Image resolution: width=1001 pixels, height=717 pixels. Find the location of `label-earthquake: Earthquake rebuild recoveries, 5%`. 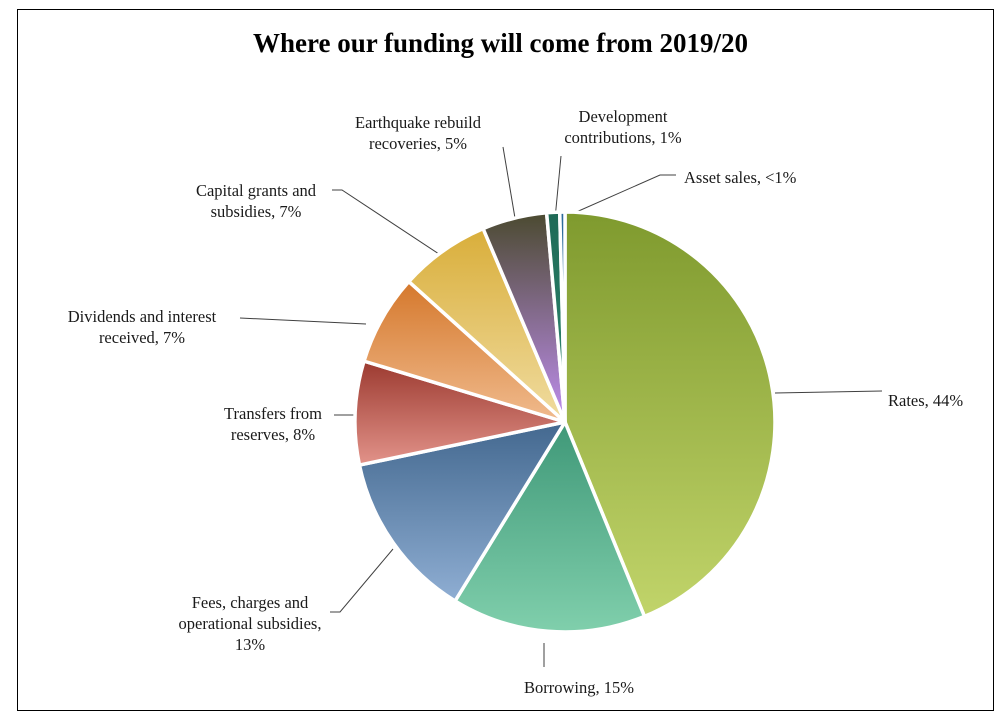

label-earthquake: Earthquake rebuild recoveries, 5% is located at coordinates (418, 133).